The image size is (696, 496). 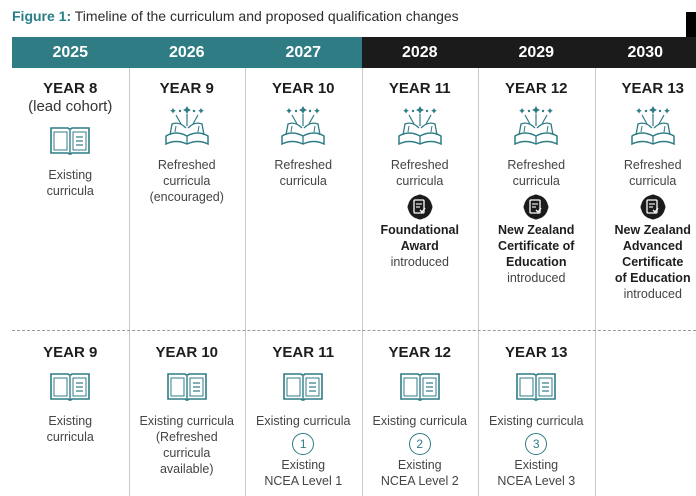 I want to click on cohort-cell: YEAR 10 Refreshed curricula, so click(x=303, y=134).